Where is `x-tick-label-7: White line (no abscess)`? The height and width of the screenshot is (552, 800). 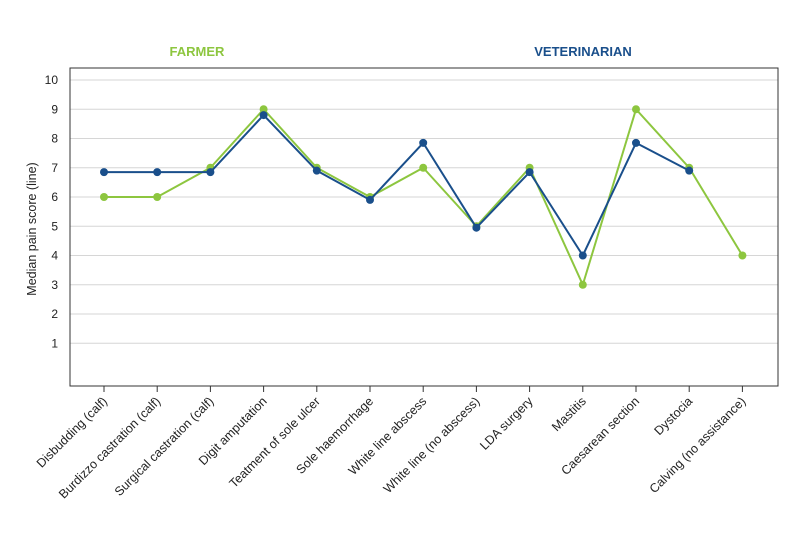
x-tick-label-7: White line (no abscess) is located at coordinates (432, 445).